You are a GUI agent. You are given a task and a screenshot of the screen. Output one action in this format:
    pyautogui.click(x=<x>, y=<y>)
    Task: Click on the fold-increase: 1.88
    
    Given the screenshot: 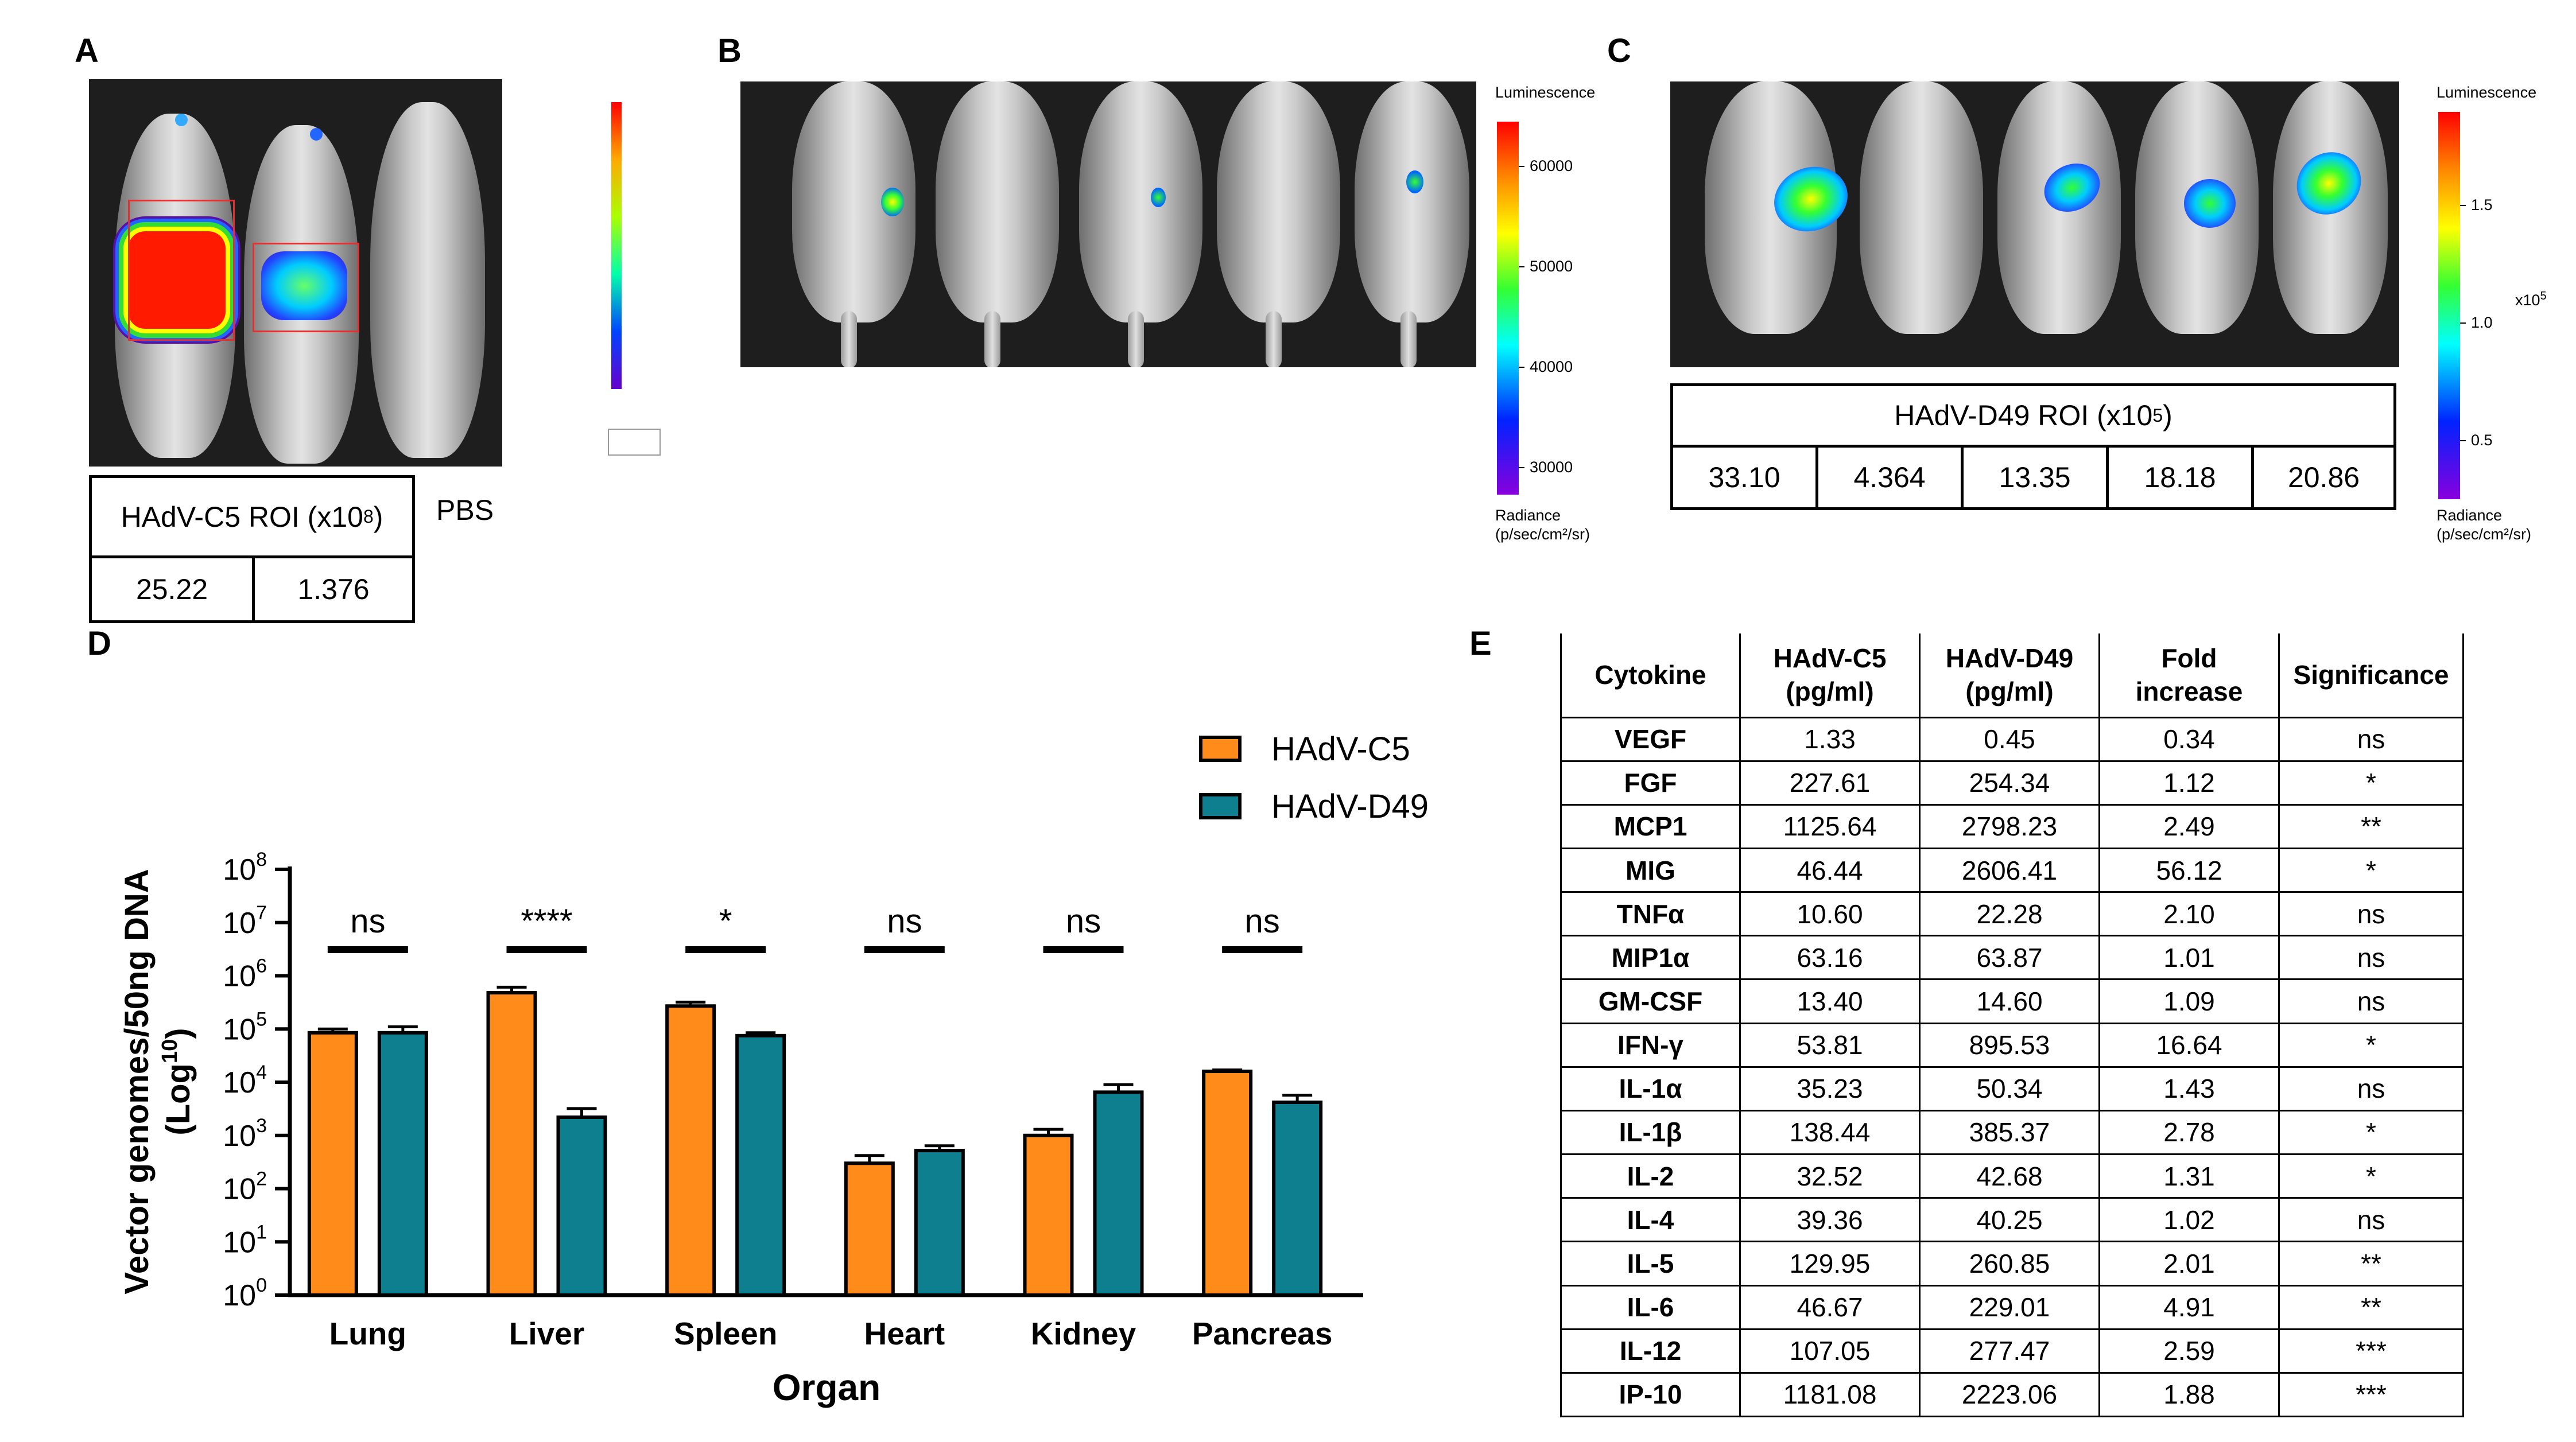 What is the action you would take?
    pyautogui.click(x=2189, y=1394)
    